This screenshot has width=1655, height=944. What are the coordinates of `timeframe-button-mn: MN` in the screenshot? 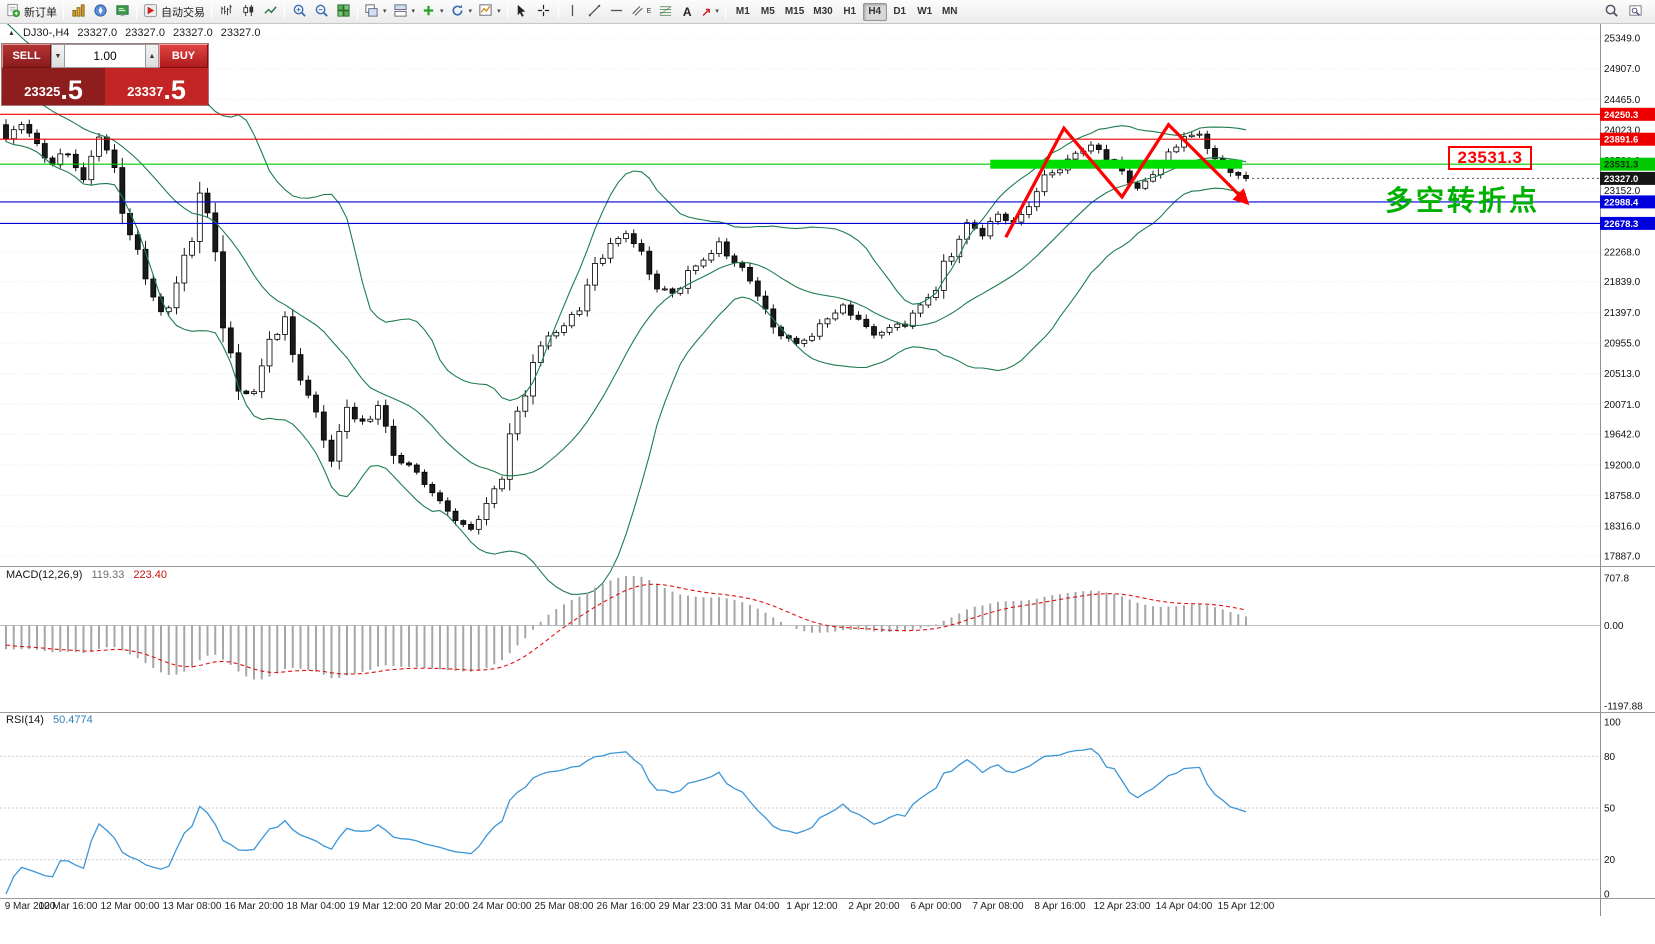 It's located at (950, 12).